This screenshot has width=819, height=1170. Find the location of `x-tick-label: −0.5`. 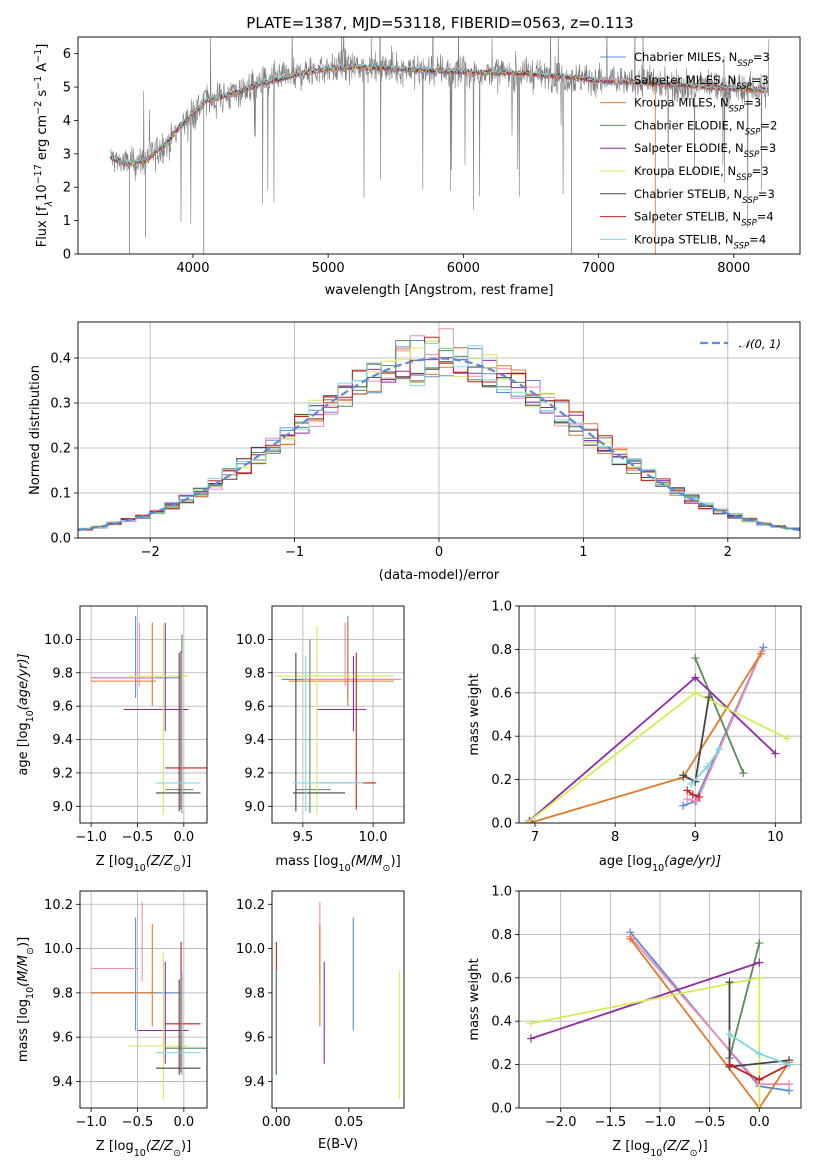

x-tick-label: −0.5 is located at coordinates (710, 1122).